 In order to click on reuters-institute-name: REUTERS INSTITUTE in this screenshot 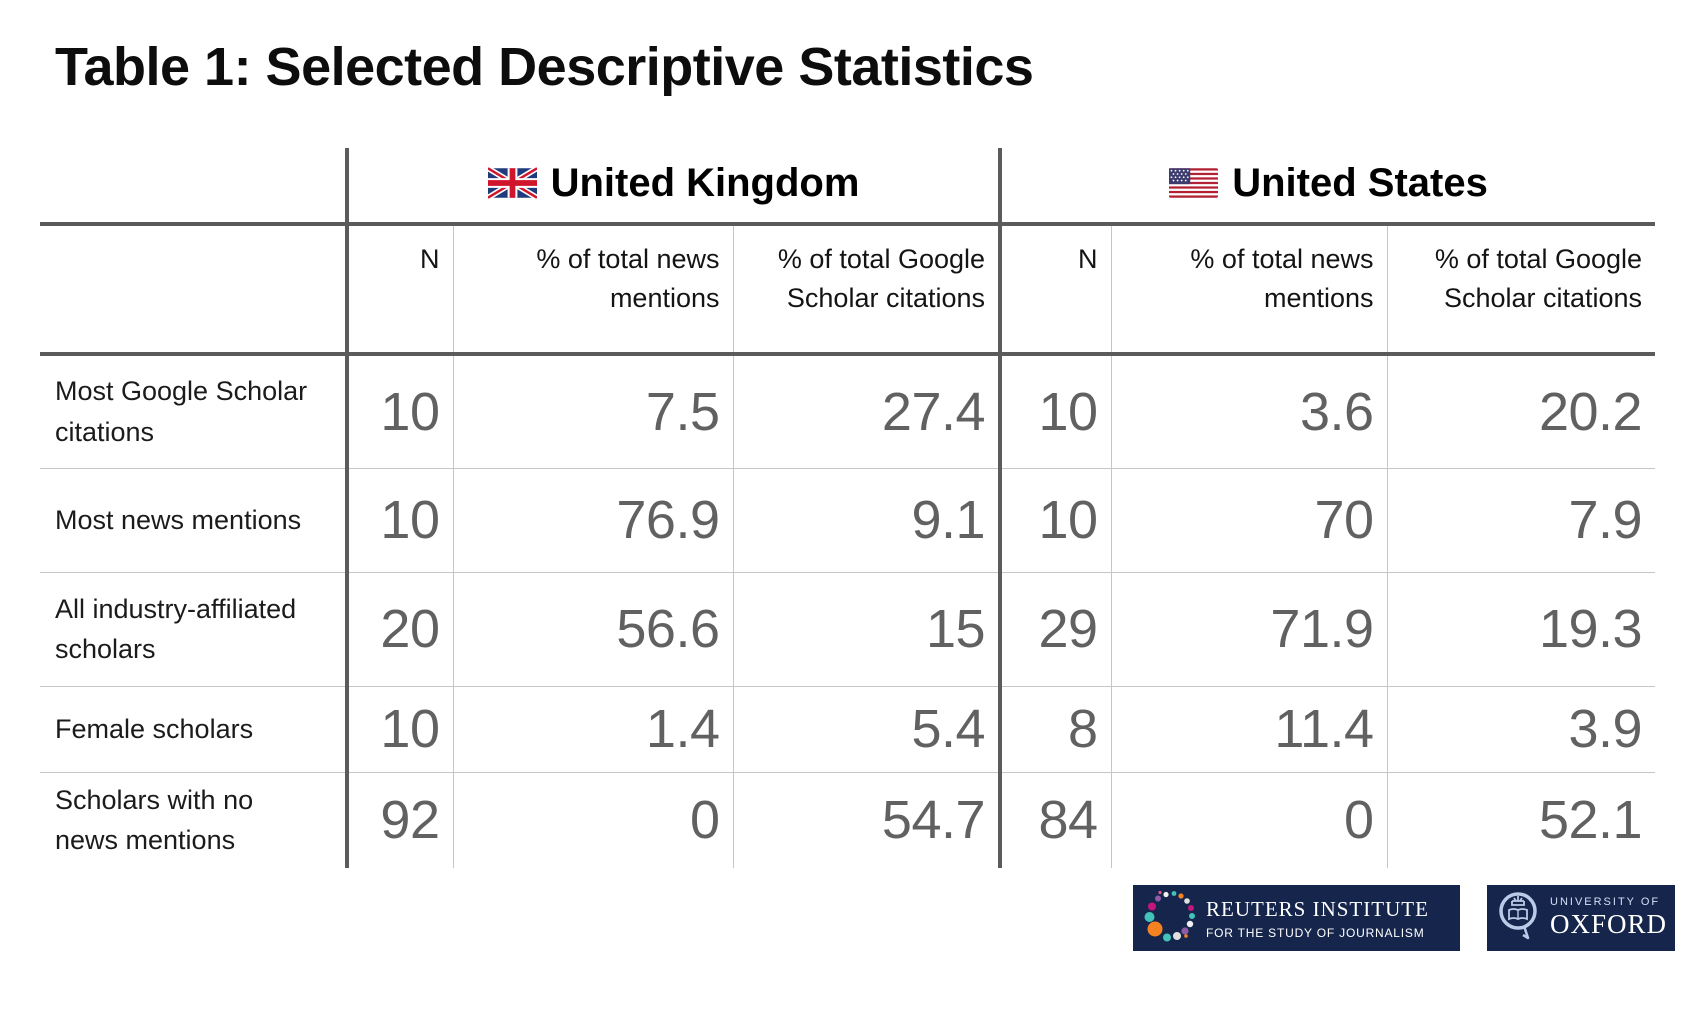, I will do `click(1317, 908)`.